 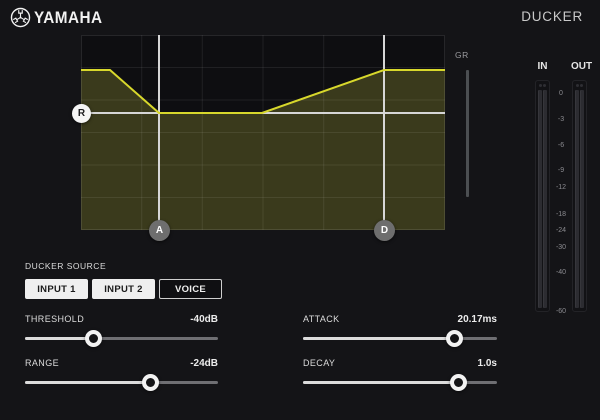 I want to click on range-handle: R, so click(x=81, y=113).